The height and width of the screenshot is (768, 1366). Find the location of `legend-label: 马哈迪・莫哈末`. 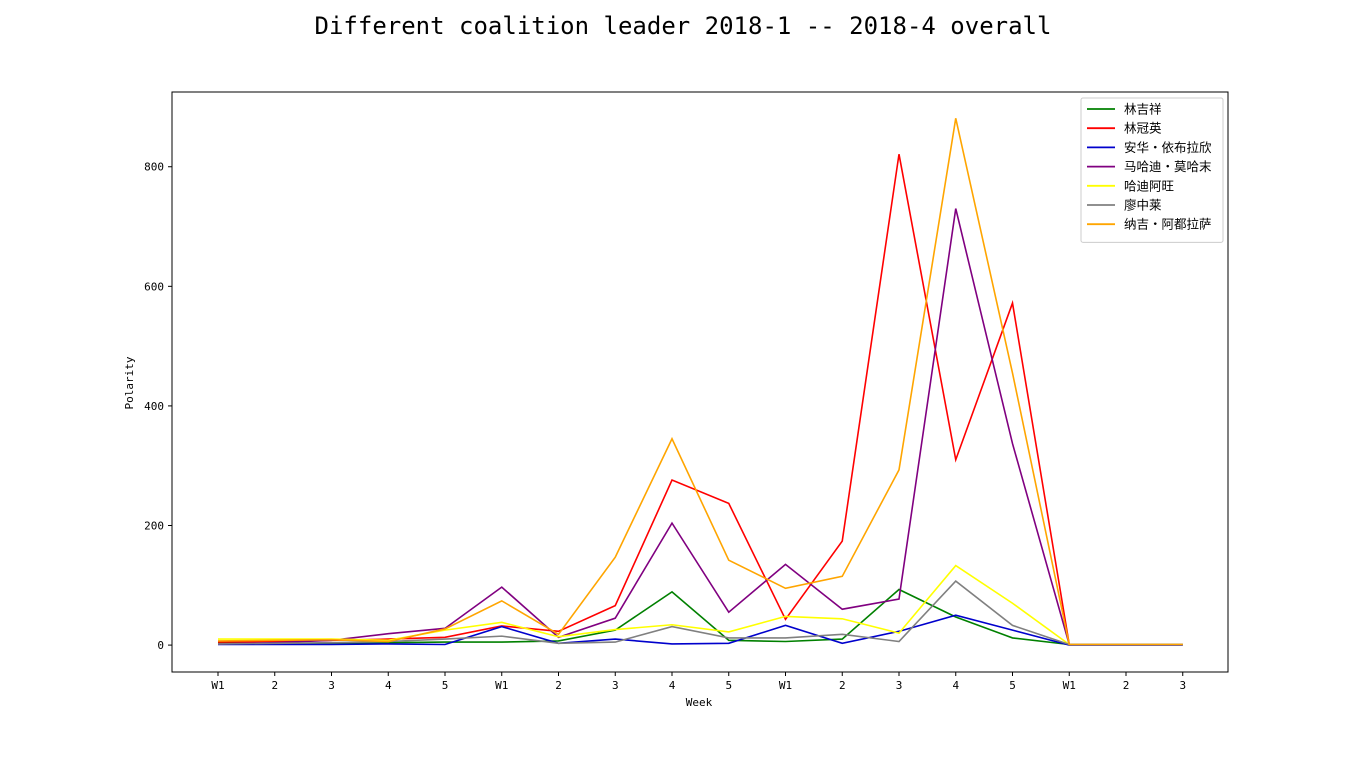

legend-label: 马哈迪・莫哈末 is located at coordinates (1168, 166).